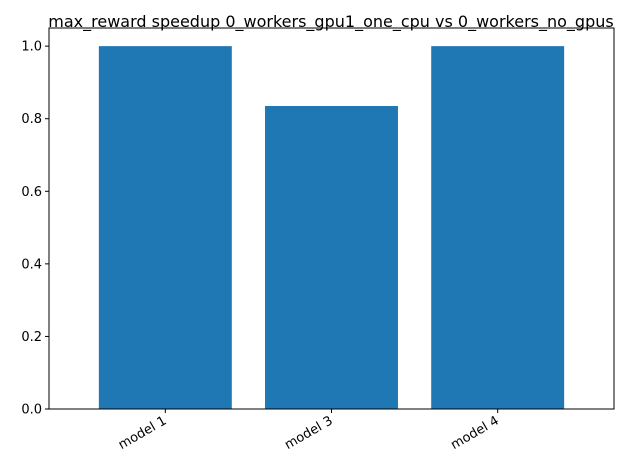  What do you see at coordinates (31, 47) in the screenshot?
I see `y-tick-label: 1.0` at bounding box center [31, 47].